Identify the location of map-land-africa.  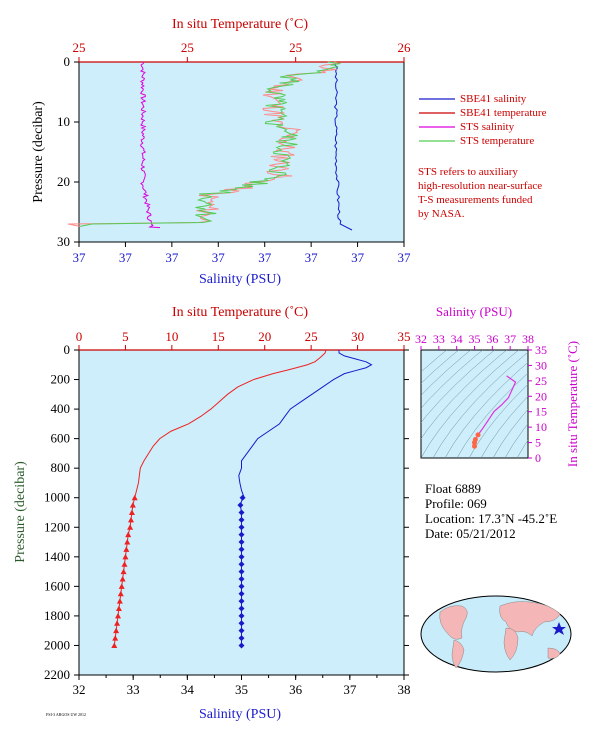
(511, 644).